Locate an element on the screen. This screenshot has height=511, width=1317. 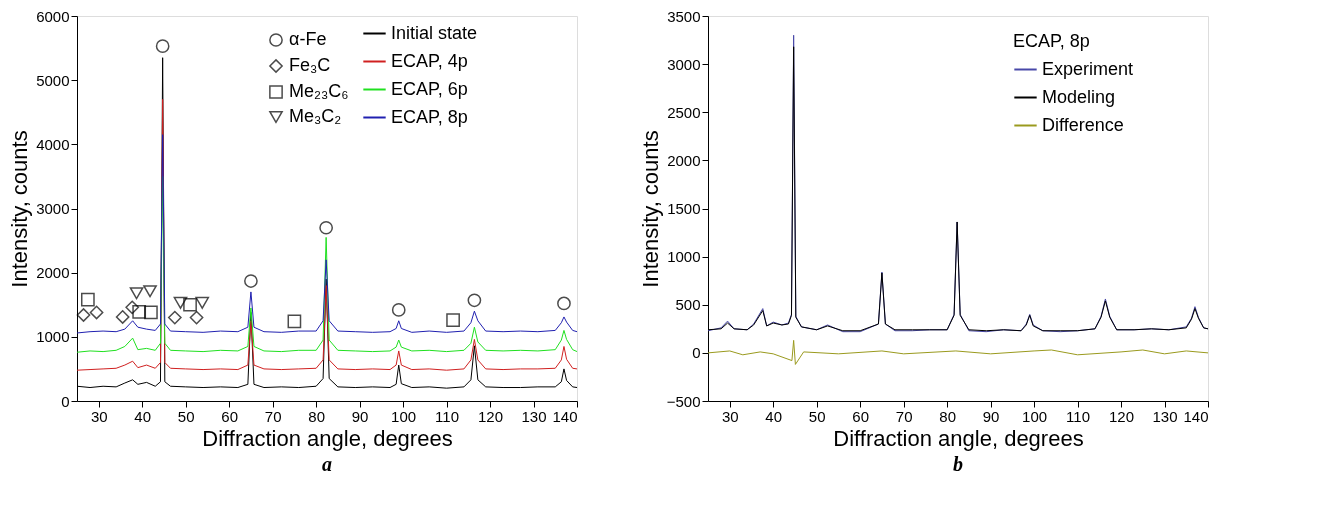
y-tick-label: 3500 is located at coordinates (684, 16).